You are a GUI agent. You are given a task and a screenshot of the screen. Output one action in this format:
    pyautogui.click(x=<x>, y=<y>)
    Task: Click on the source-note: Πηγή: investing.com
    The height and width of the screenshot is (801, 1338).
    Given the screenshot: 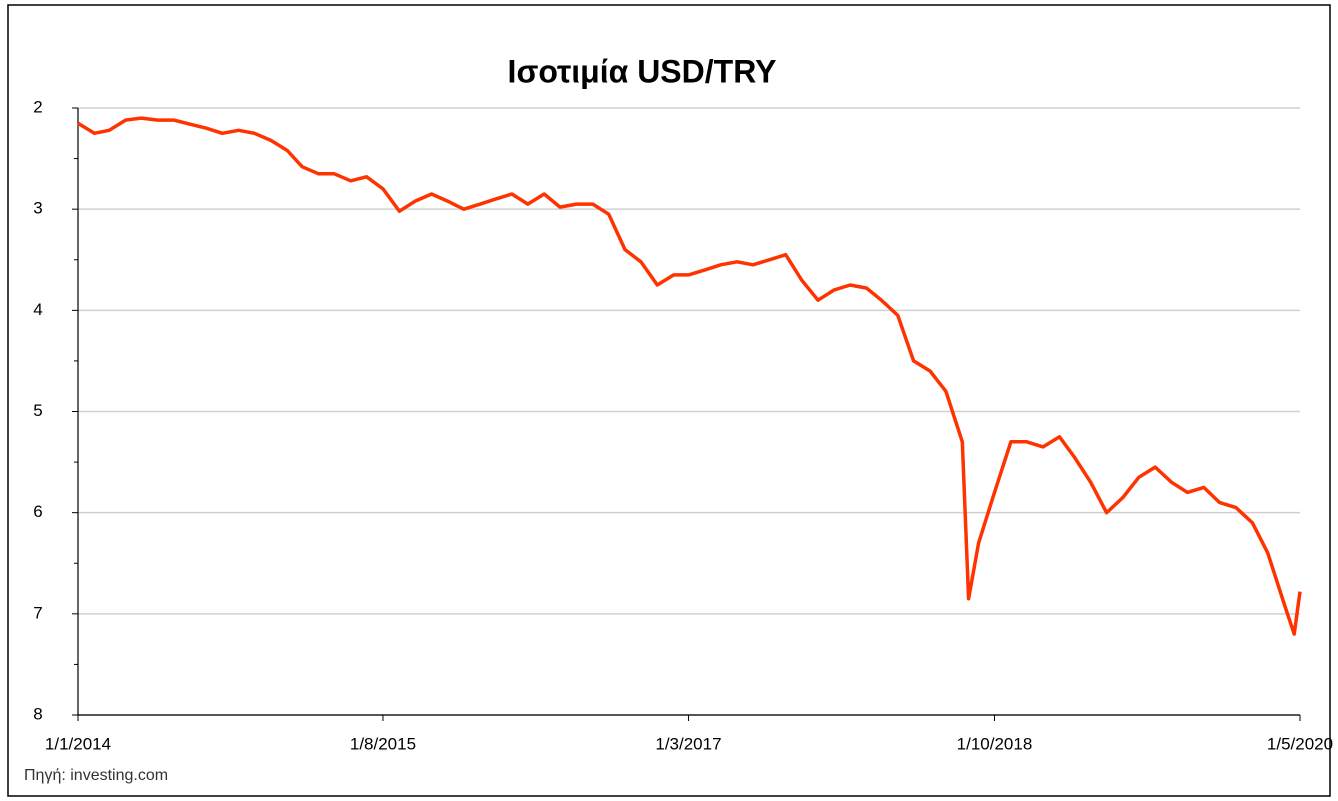 What is the action you would take?
    pyautogui.click(x=96, y=775)
    